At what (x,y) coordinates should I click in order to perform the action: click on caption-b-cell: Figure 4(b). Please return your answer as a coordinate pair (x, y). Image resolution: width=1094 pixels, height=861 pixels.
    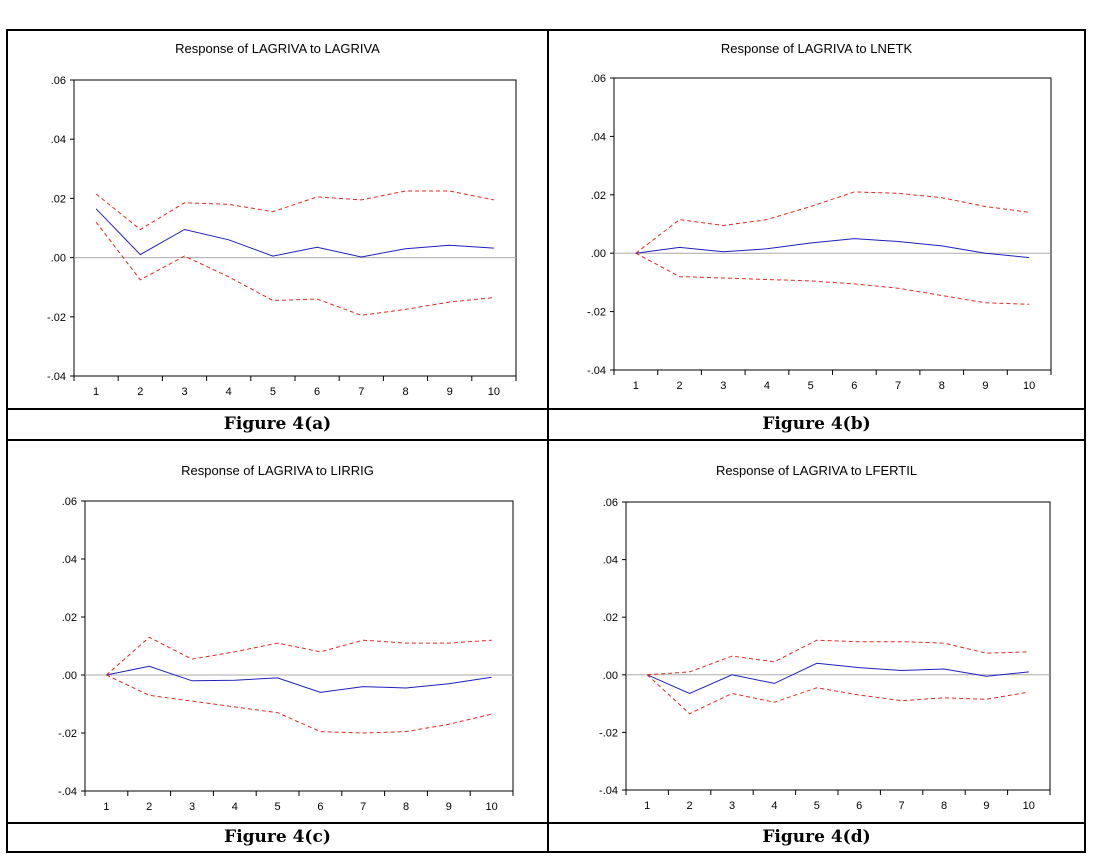
    Looking at the image, I should click on (816, 424).